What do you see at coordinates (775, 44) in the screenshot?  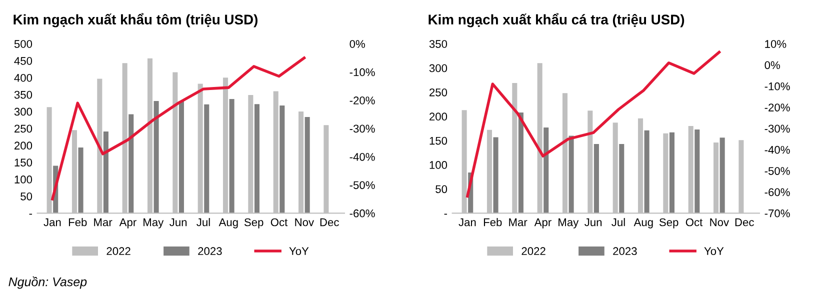 I see `y2-tick-label: 10%` at bounding box center [775, 44].